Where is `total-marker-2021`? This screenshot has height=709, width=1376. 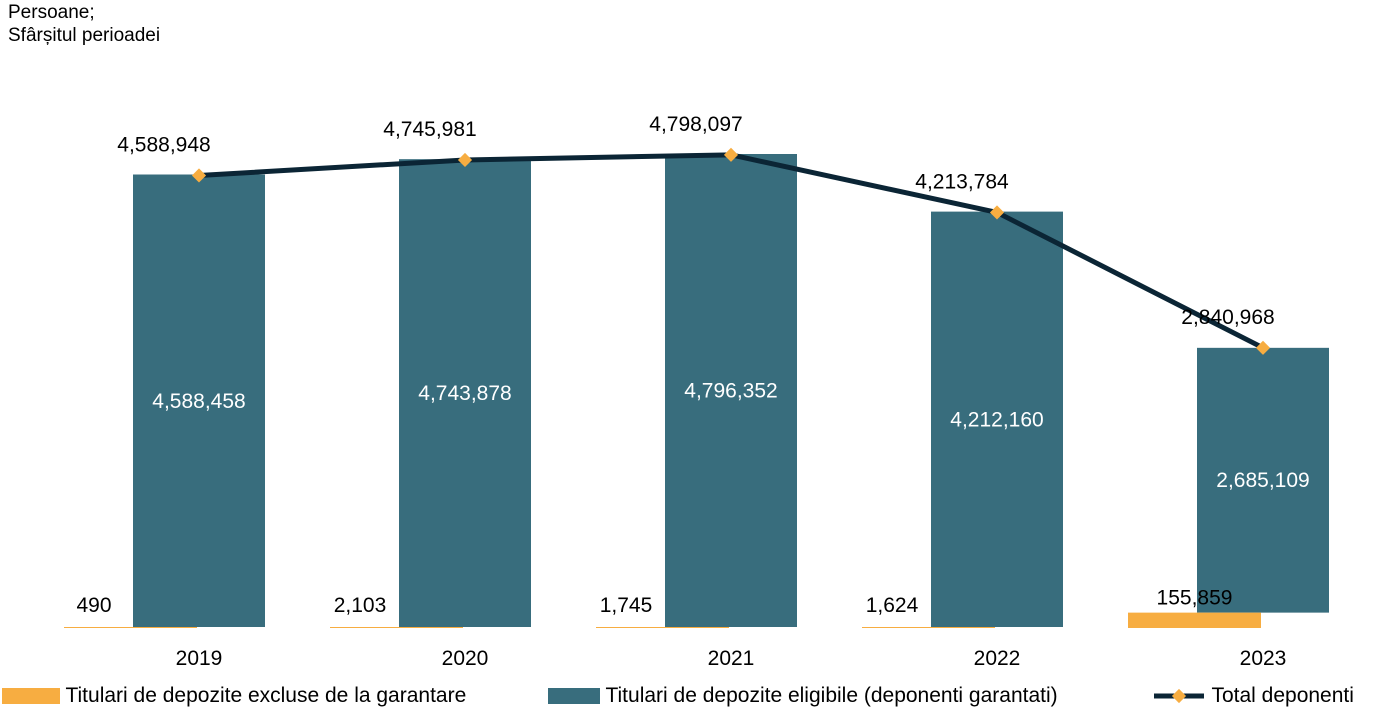 total-marker-2021 is located at coordinates (731, 154).